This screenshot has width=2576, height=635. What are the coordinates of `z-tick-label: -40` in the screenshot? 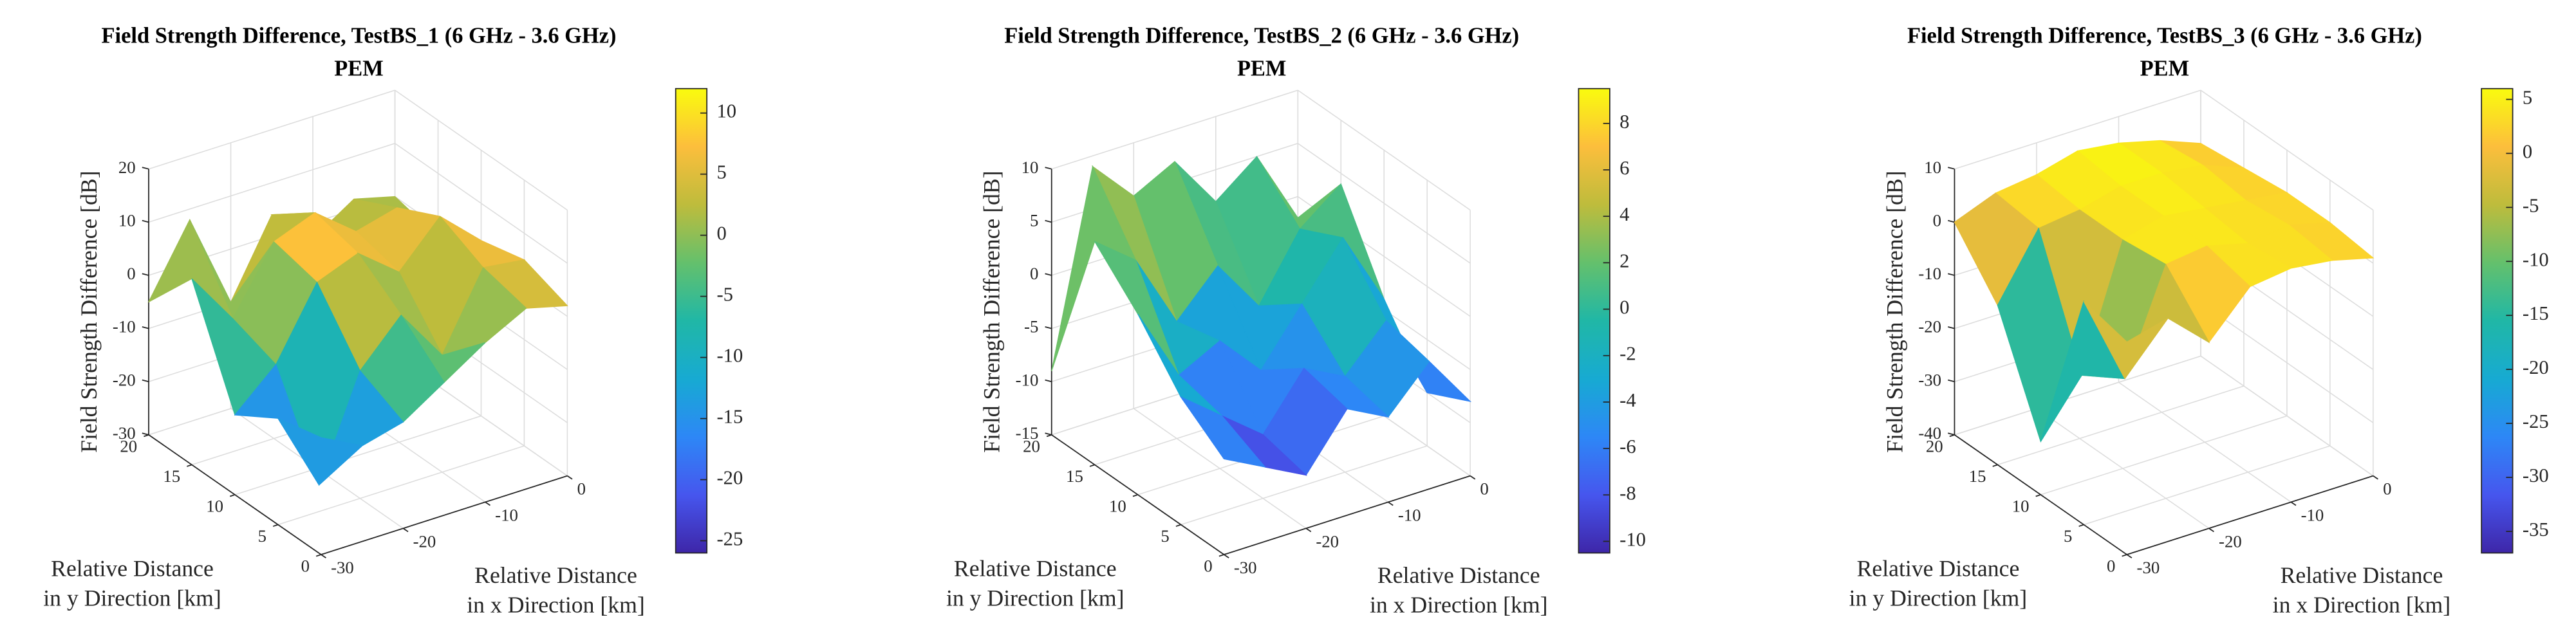 It's located at (1929, 433).